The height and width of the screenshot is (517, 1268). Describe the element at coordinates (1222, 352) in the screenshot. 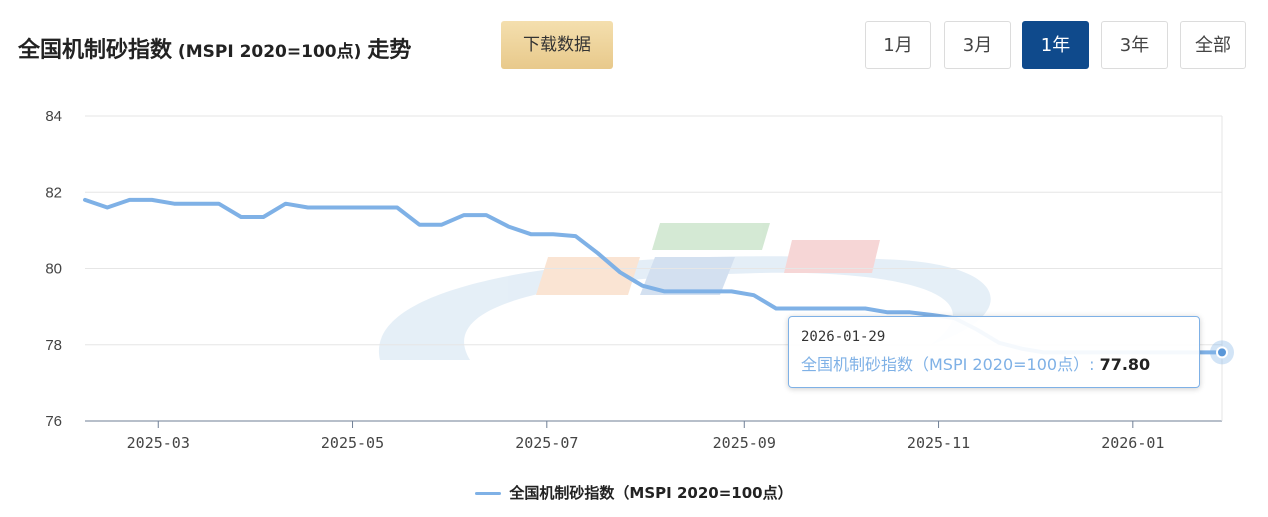

I see `highlight-point` at that location.